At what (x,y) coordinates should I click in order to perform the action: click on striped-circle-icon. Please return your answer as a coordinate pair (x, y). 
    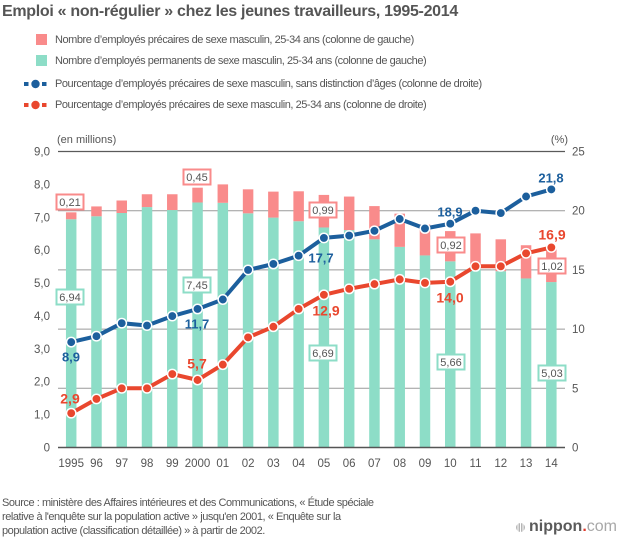
    Looking at the image, I should click on (520, 527).